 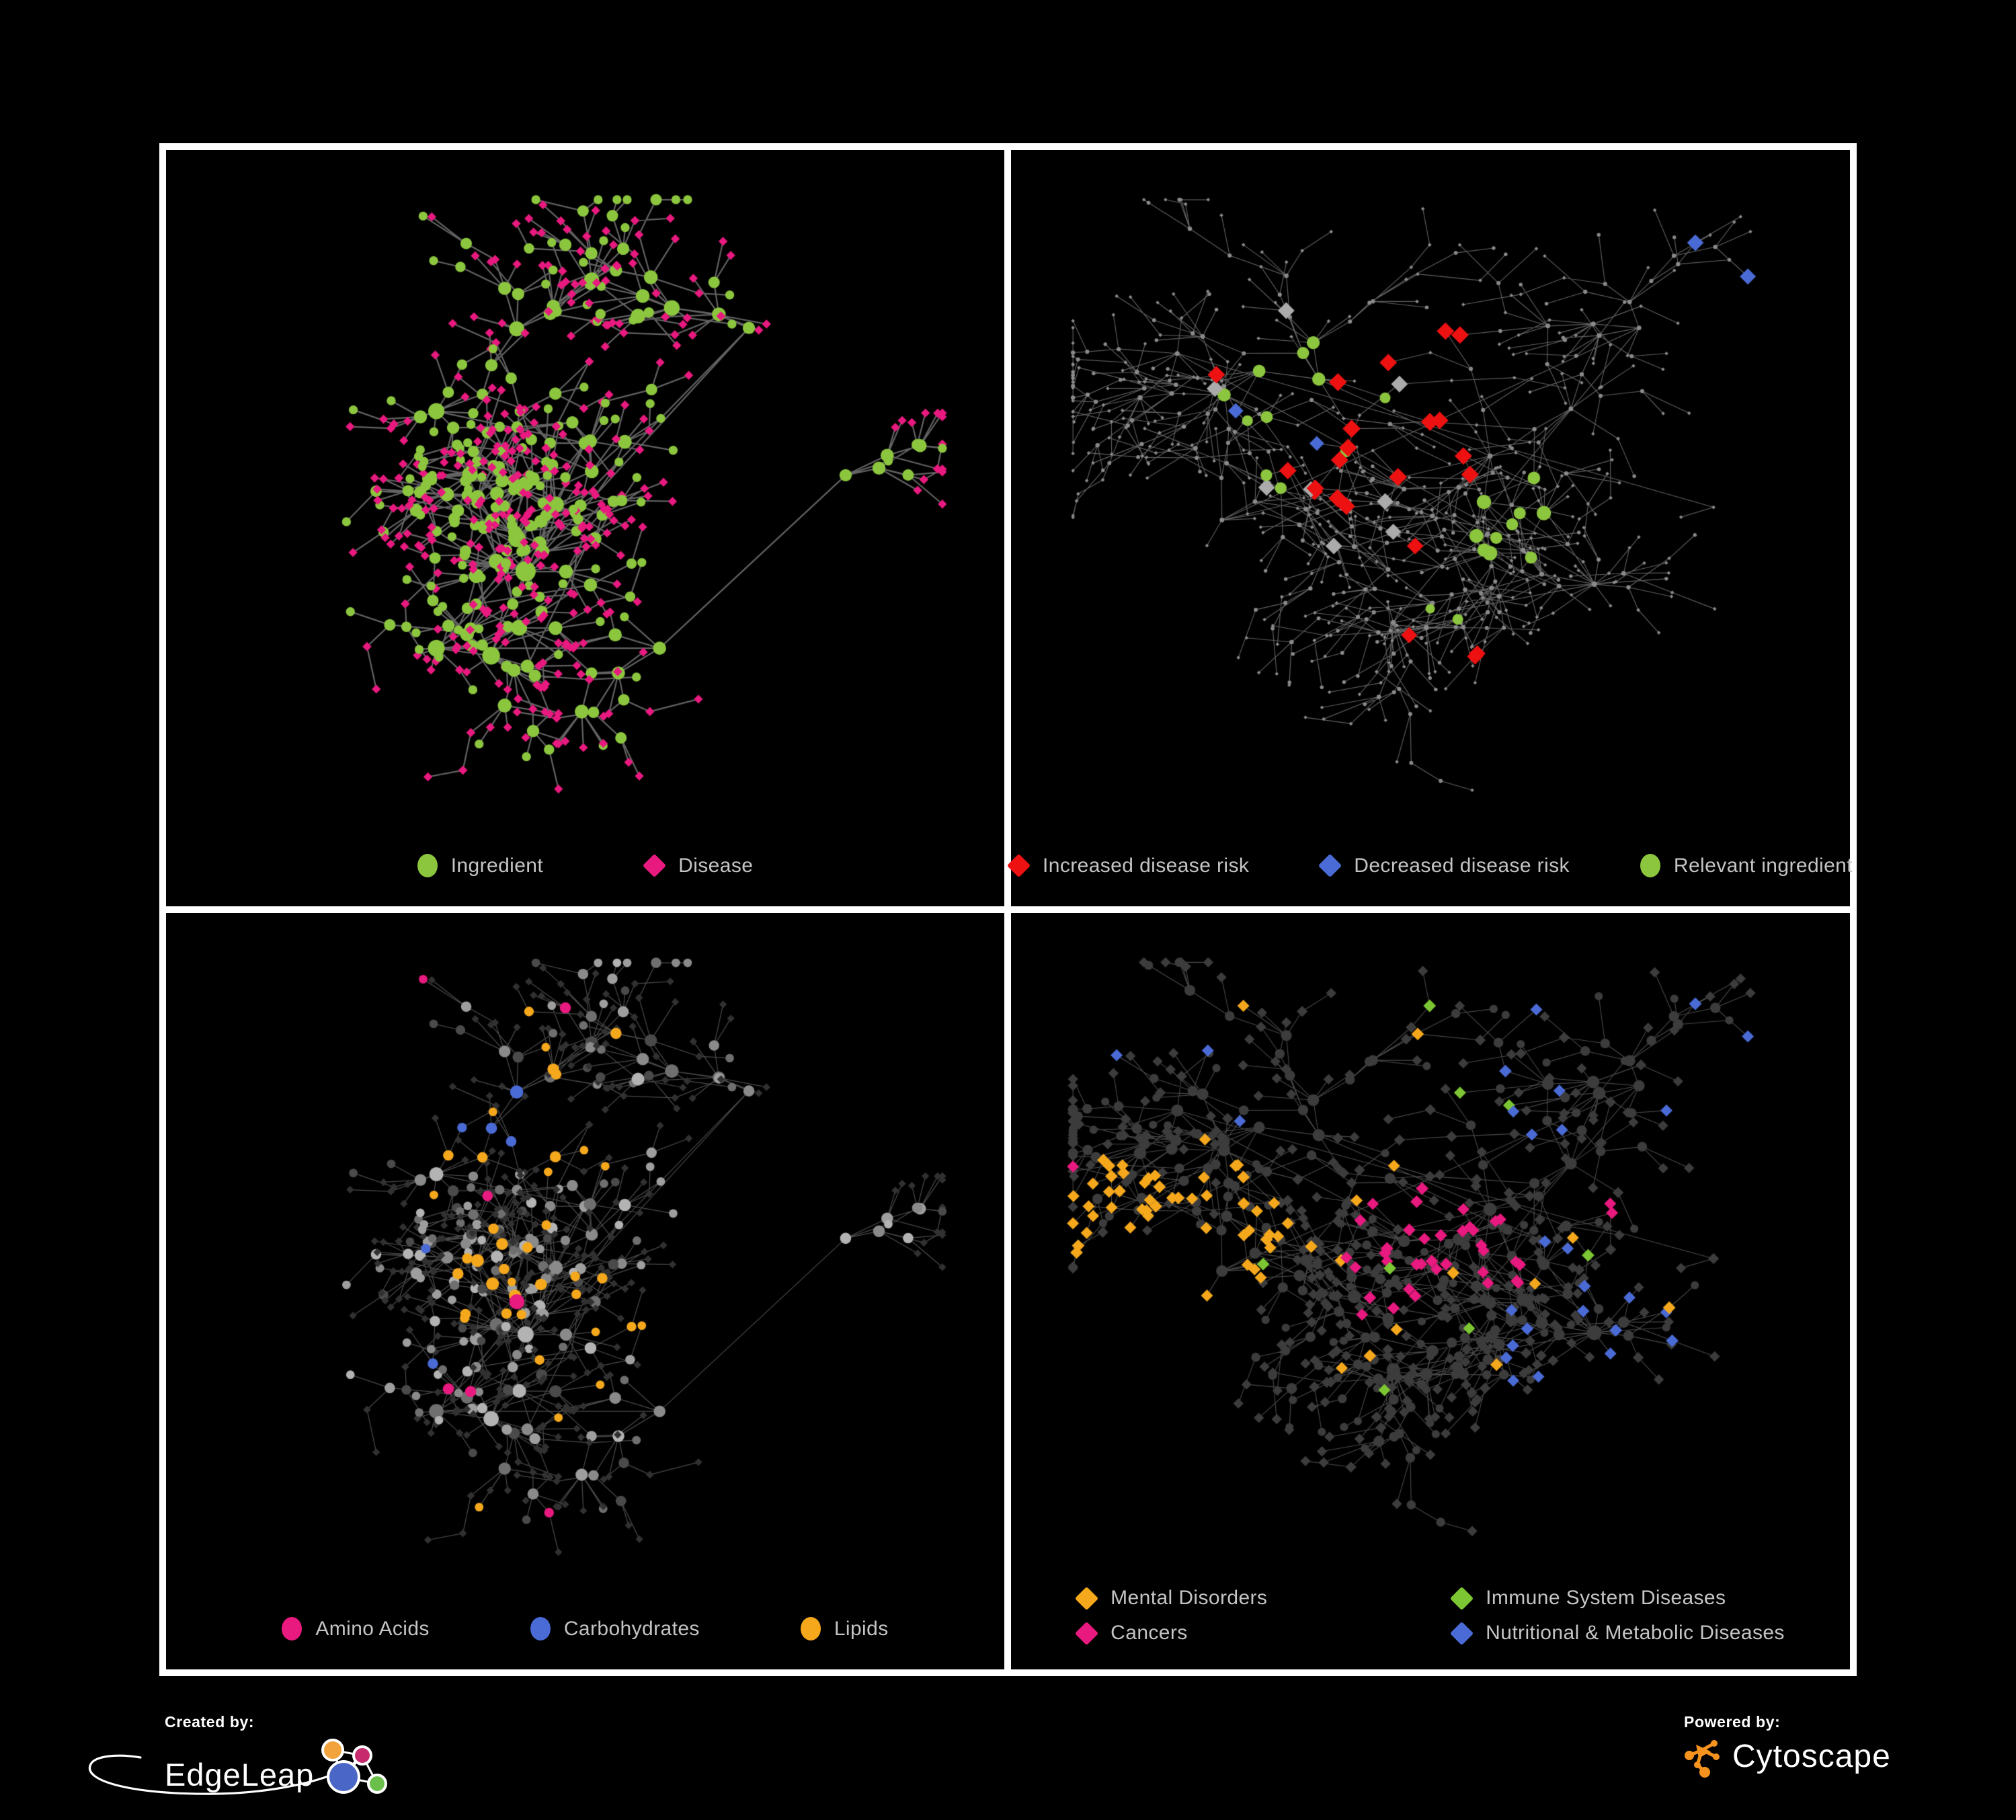 What do you see at coordinates (240, 1774) in the screenshot?
I see `edgeleap-wordmark: EdgeLeap` at bounding box center [240, 1774].